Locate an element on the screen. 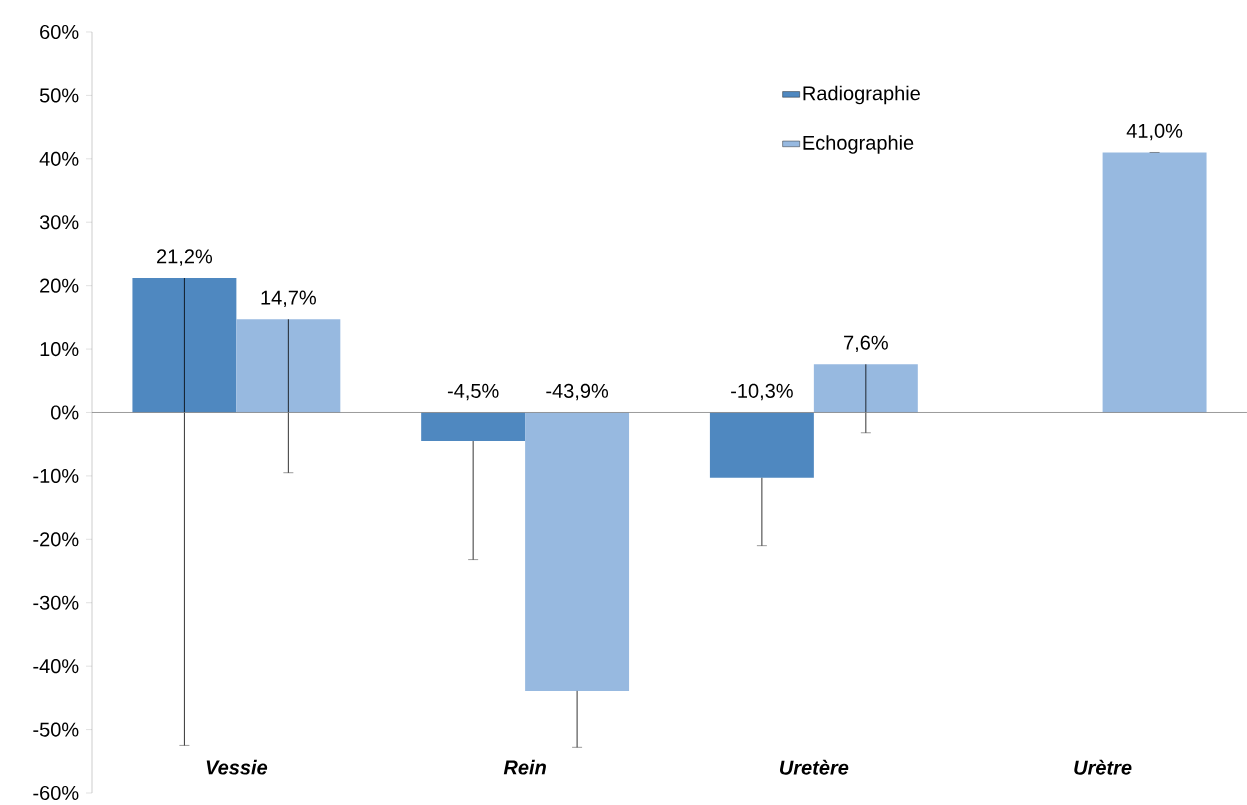  data-label: -10,3% is located at coordinates (762, 392).